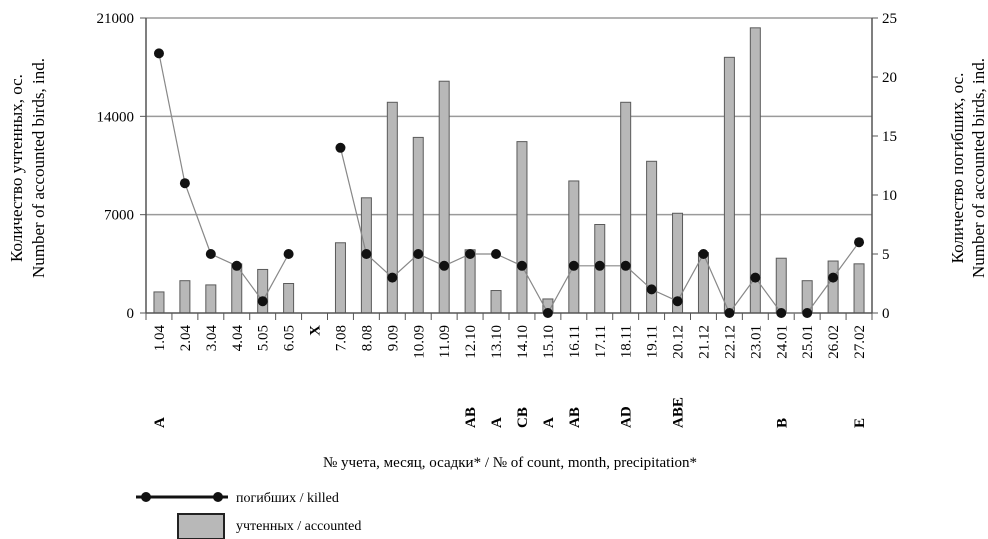 This screenshot has height=539, width=988. Describe the element at coordinates (756, 342) in the screenshot. I see `category-label: 23.01` at that location.